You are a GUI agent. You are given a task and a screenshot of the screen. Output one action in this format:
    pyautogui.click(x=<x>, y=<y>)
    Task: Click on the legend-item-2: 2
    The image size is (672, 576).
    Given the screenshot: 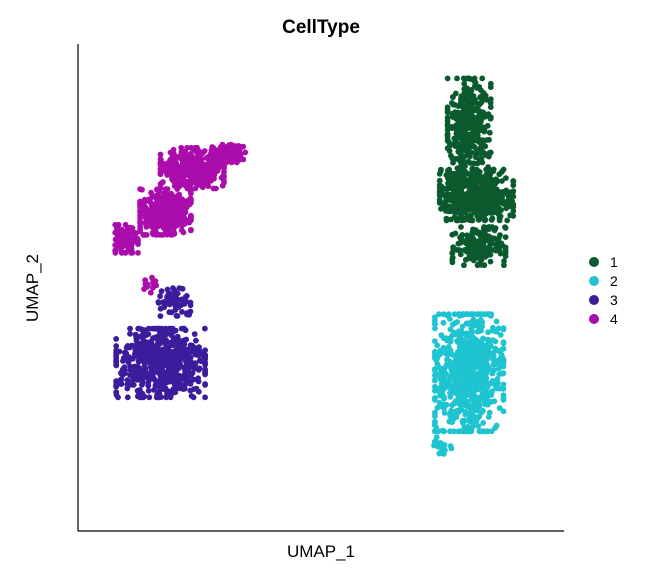 What is the action you would take?
    pyautogui.click(x=603, y=281)
    